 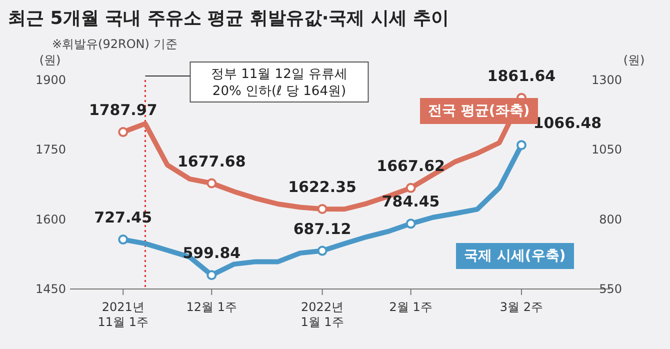 What do you see at coordinates (610, 219) in the screenshot?
I see `y2-tick-label: 800` at bounding box center [610, 219].